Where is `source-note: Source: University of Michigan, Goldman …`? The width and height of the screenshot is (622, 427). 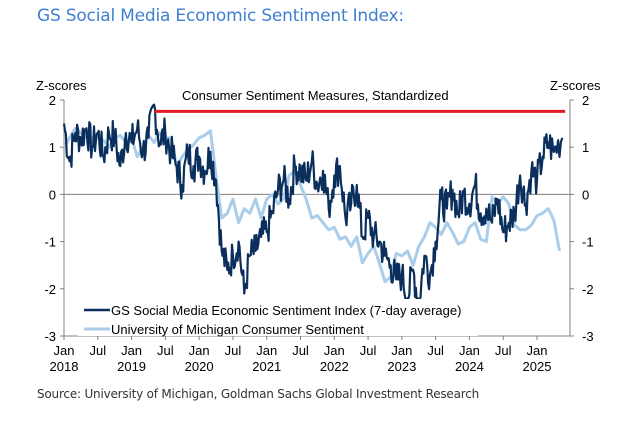 source-note: Source: University of Michigan, Goldman … is located at coordinates (258, 394).